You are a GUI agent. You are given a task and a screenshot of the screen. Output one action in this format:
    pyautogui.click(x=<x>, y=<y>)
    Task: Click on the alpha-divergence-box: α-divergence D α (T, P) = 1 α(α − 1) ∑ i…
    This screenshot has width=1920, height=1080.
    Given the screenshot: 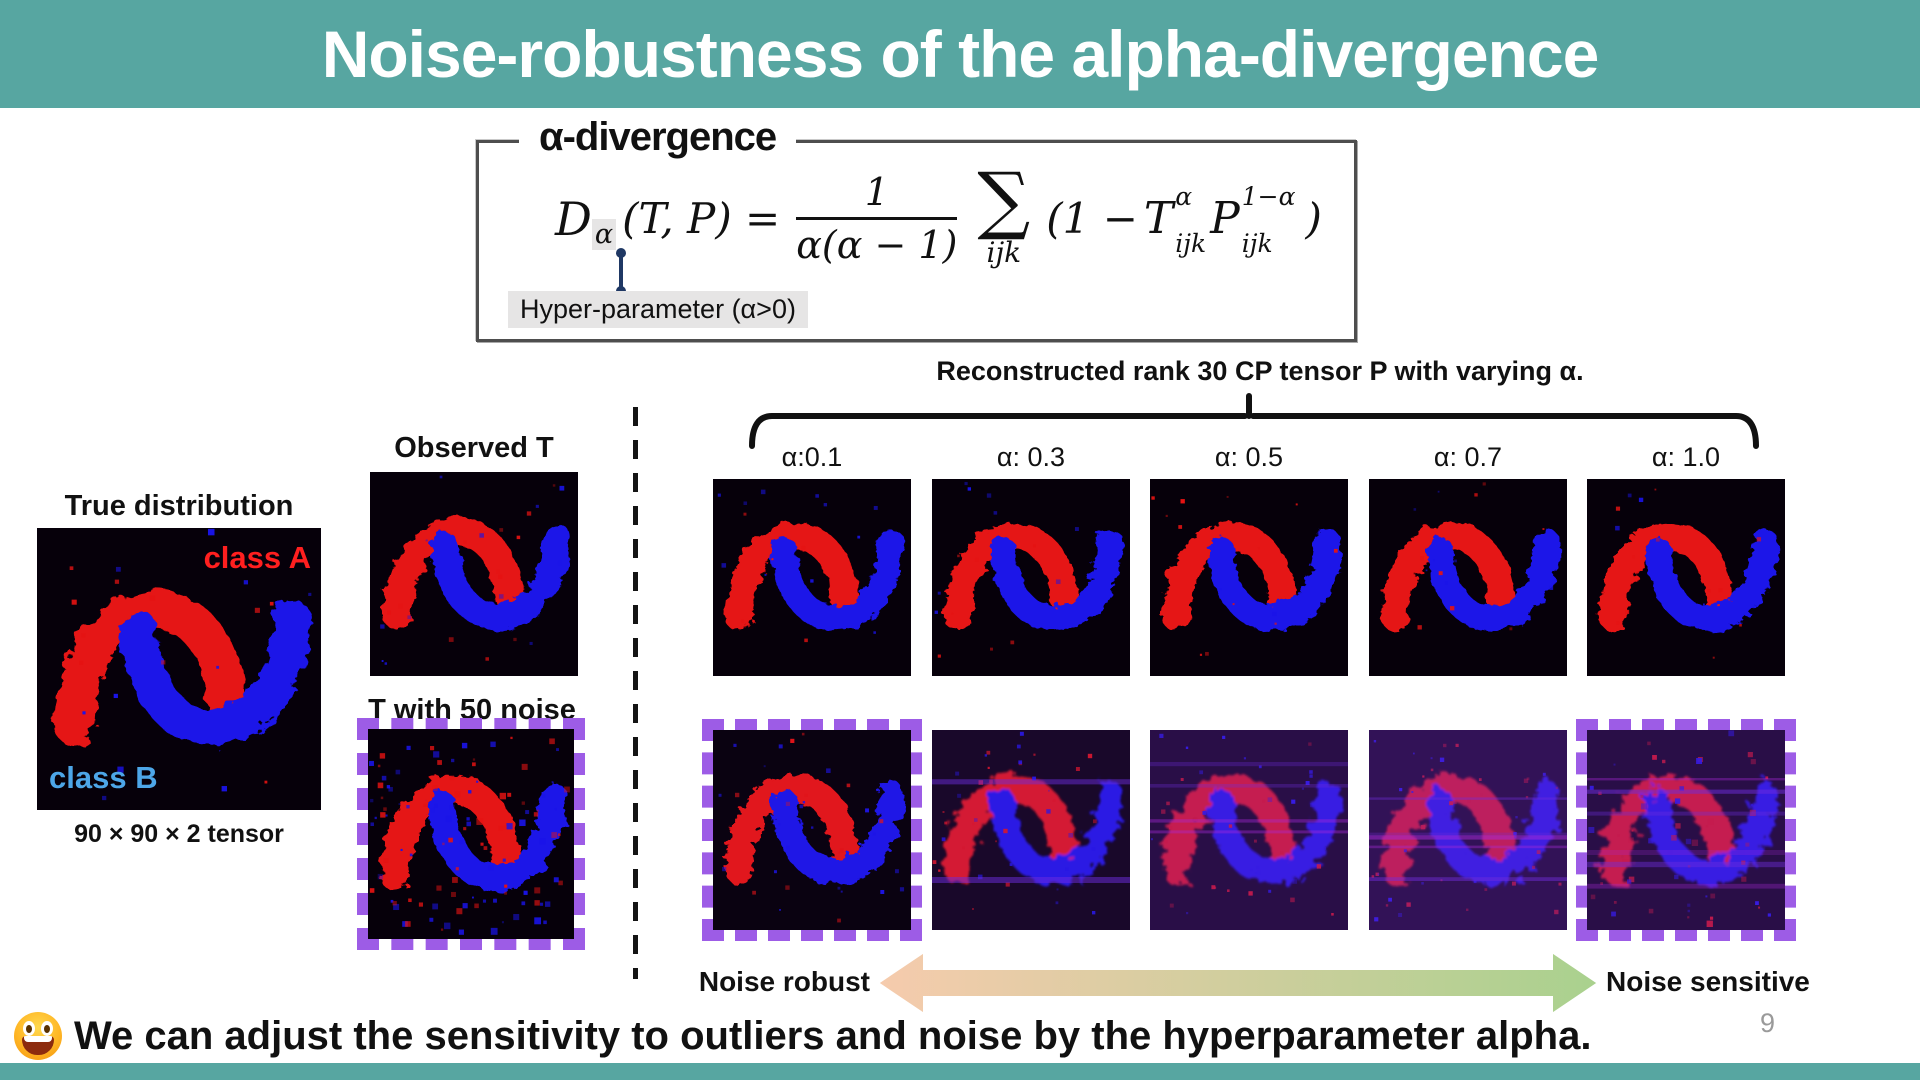 What is the action you would take?
    pyautogui.click(x=916, y=228)
    